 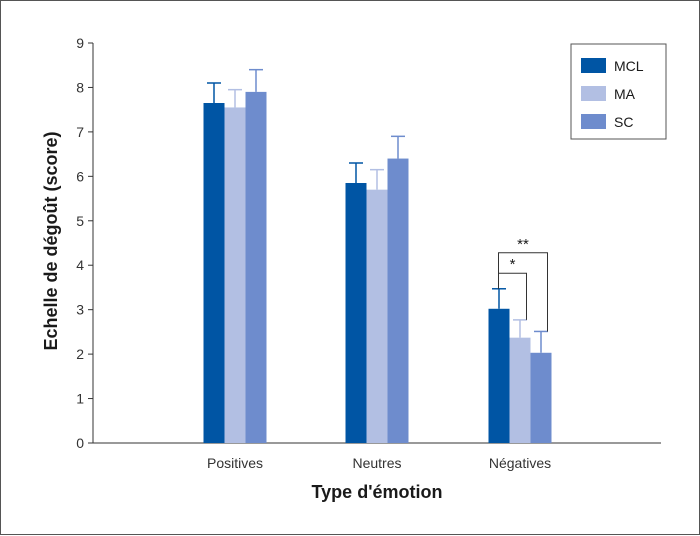 I want to click on category-labels: Positives Neutres Négatives, so click(x=379, y=463).